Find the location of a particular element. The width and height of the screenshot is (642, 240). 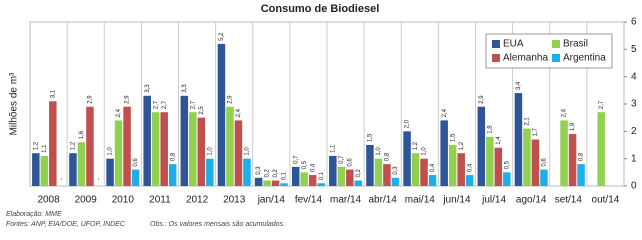

y-tick-label: 6 is located at coordinates (634, 22).